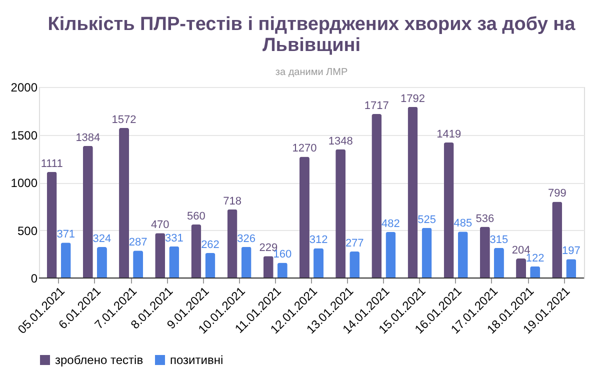  What do you see at coordinates (34, 279) in the screenshot?
I see `y-tick-label: 0` at bounding box center [34, 279].